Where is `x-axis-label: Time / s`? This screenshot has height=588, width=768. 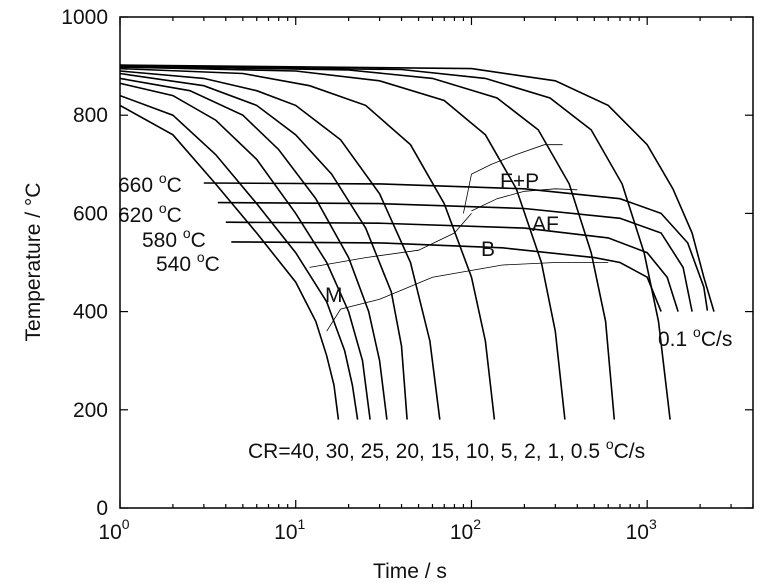 x-axis-label: Time / s is located at coordinates (410, 571).